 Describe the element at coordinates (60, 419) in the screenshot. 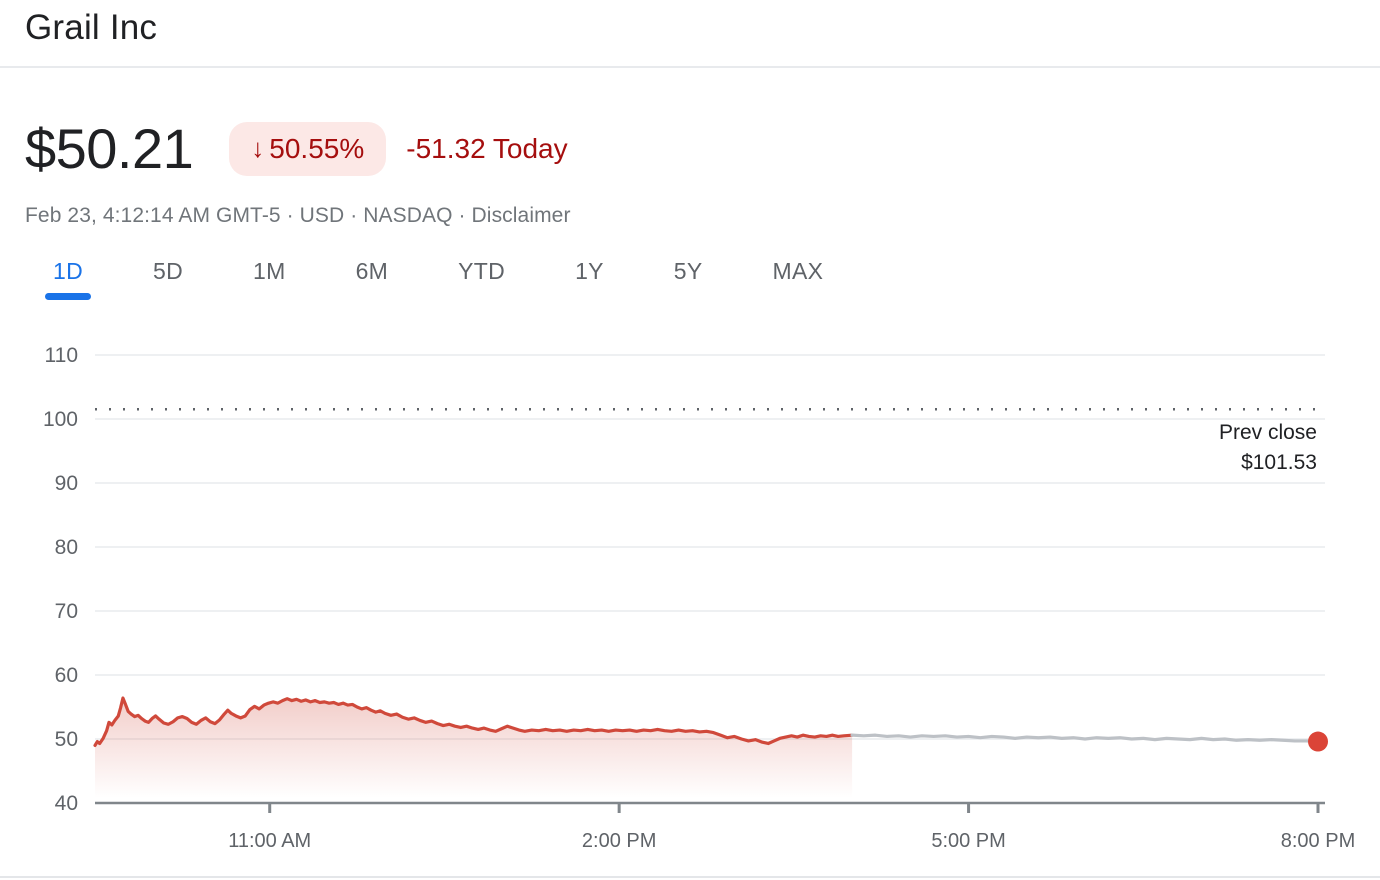

I see `y-axis-tick-label: 100` at that location.